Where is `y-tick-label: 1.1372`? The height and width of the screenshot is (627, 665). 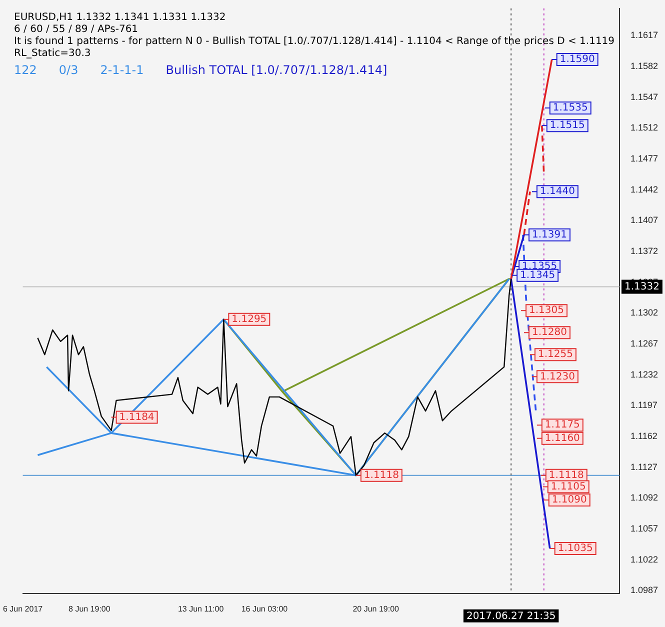 y-tick-label: 1.1372 is located at coordinates (644, 251).